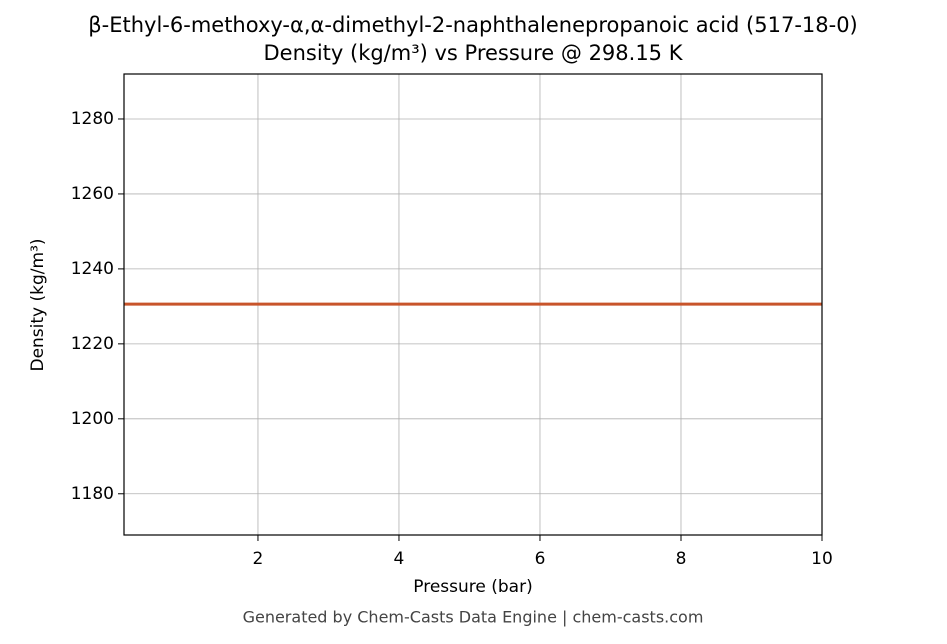 The height and width of the screenshot is (644, 947). I want to click on y-tick-label: 1280, so click(92, 119).